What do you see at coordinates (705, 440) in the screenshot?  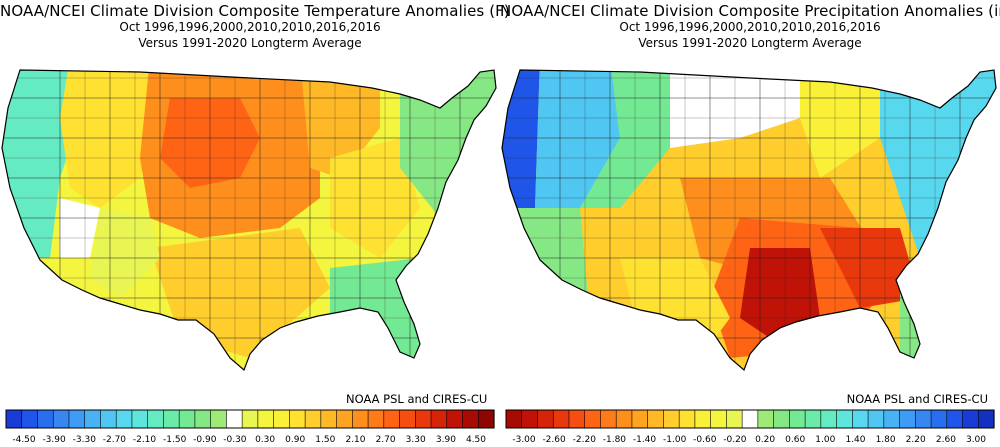 I see `colorbar-tick-label: -0.60` at bounding box center [705, 440].